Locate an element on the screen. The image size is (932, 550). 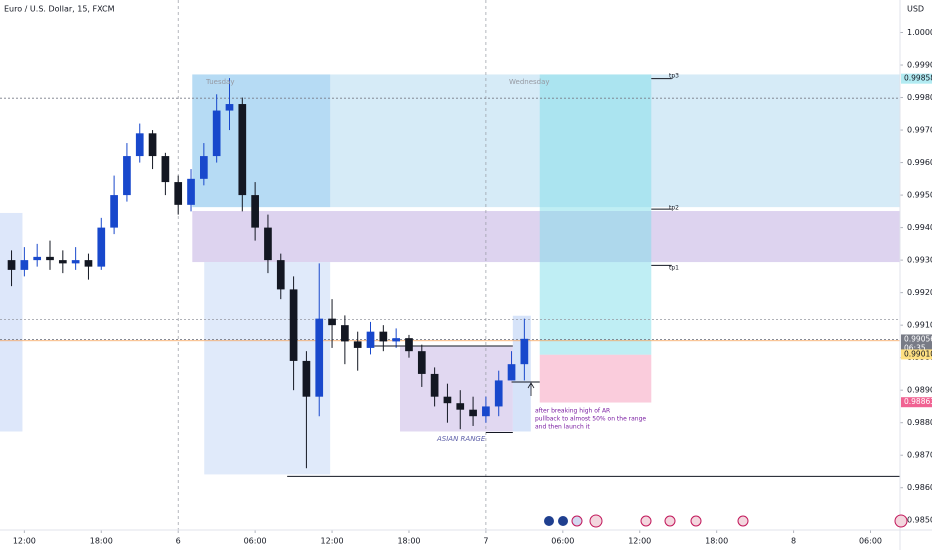
price-tag-label: 0.98863 is located at coordinates (918, 401).